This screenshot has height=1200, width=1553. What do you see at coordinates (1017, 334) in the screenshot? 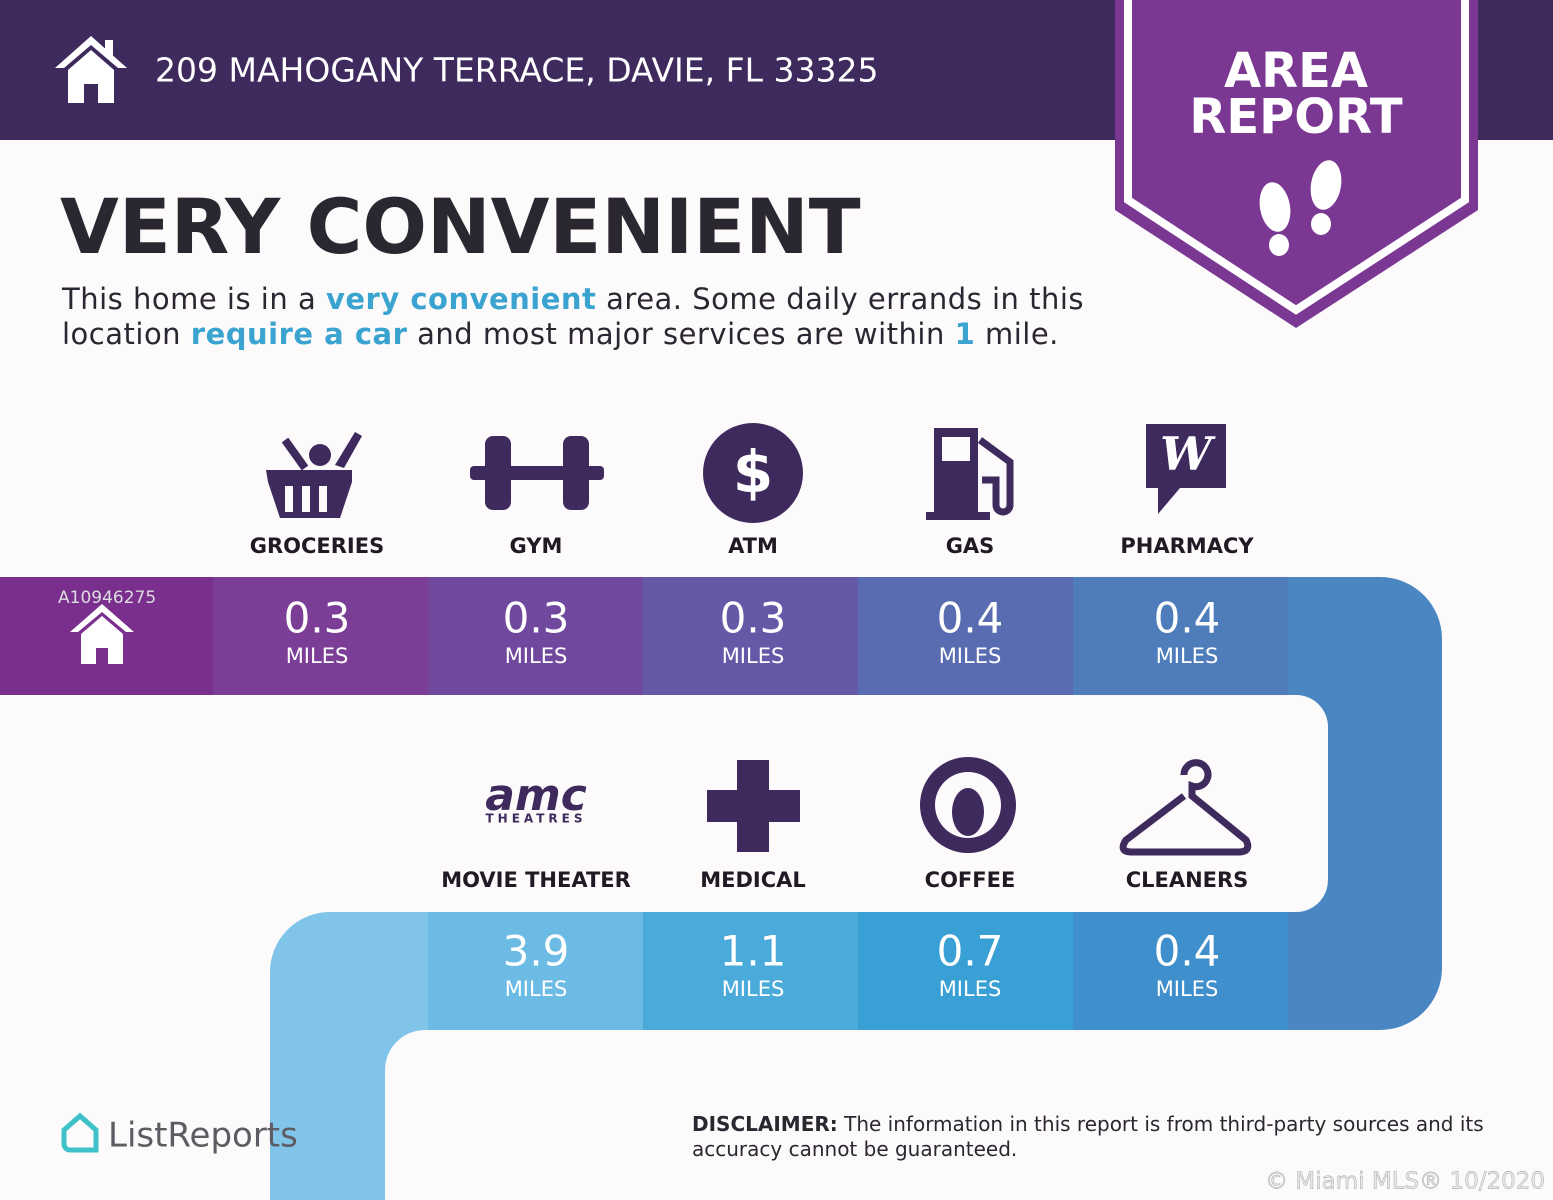
I see `description-text: mile.` at bounding box center [1017, 334].